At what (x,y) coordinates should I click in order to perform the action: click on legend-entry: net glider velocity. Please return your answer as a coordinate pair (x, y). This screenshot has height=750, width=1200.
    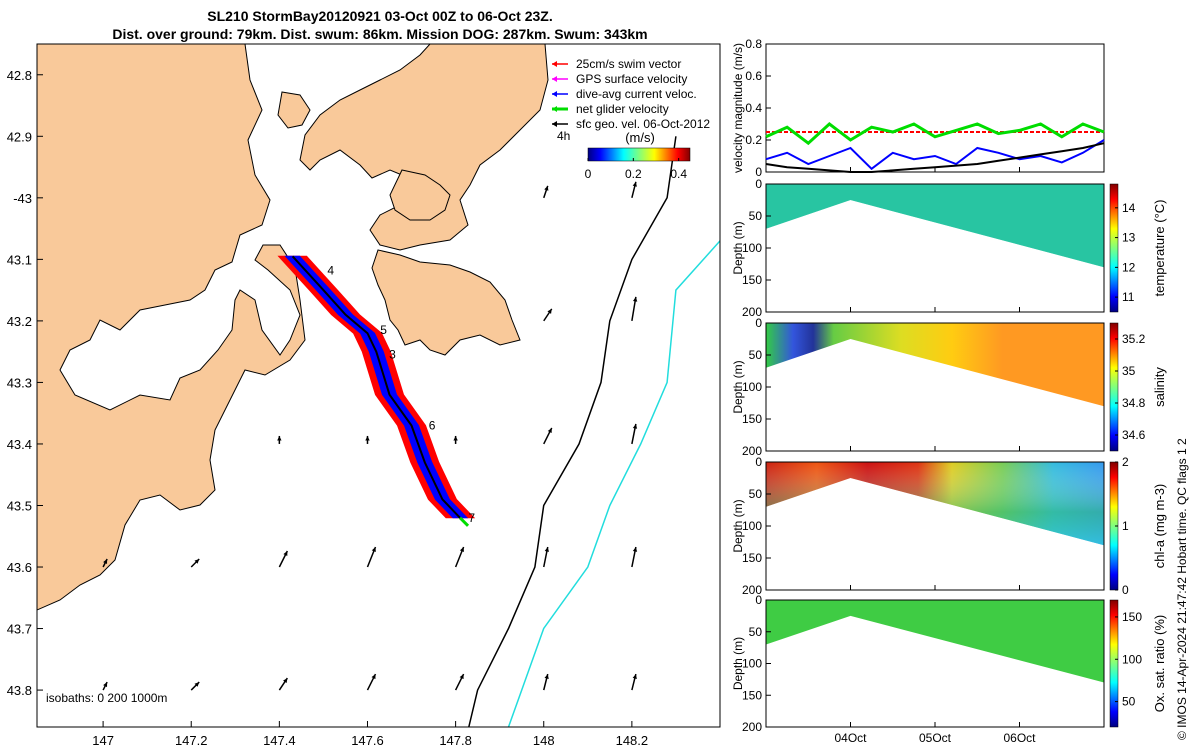
    Looking at the image, I should click on (622, 109).